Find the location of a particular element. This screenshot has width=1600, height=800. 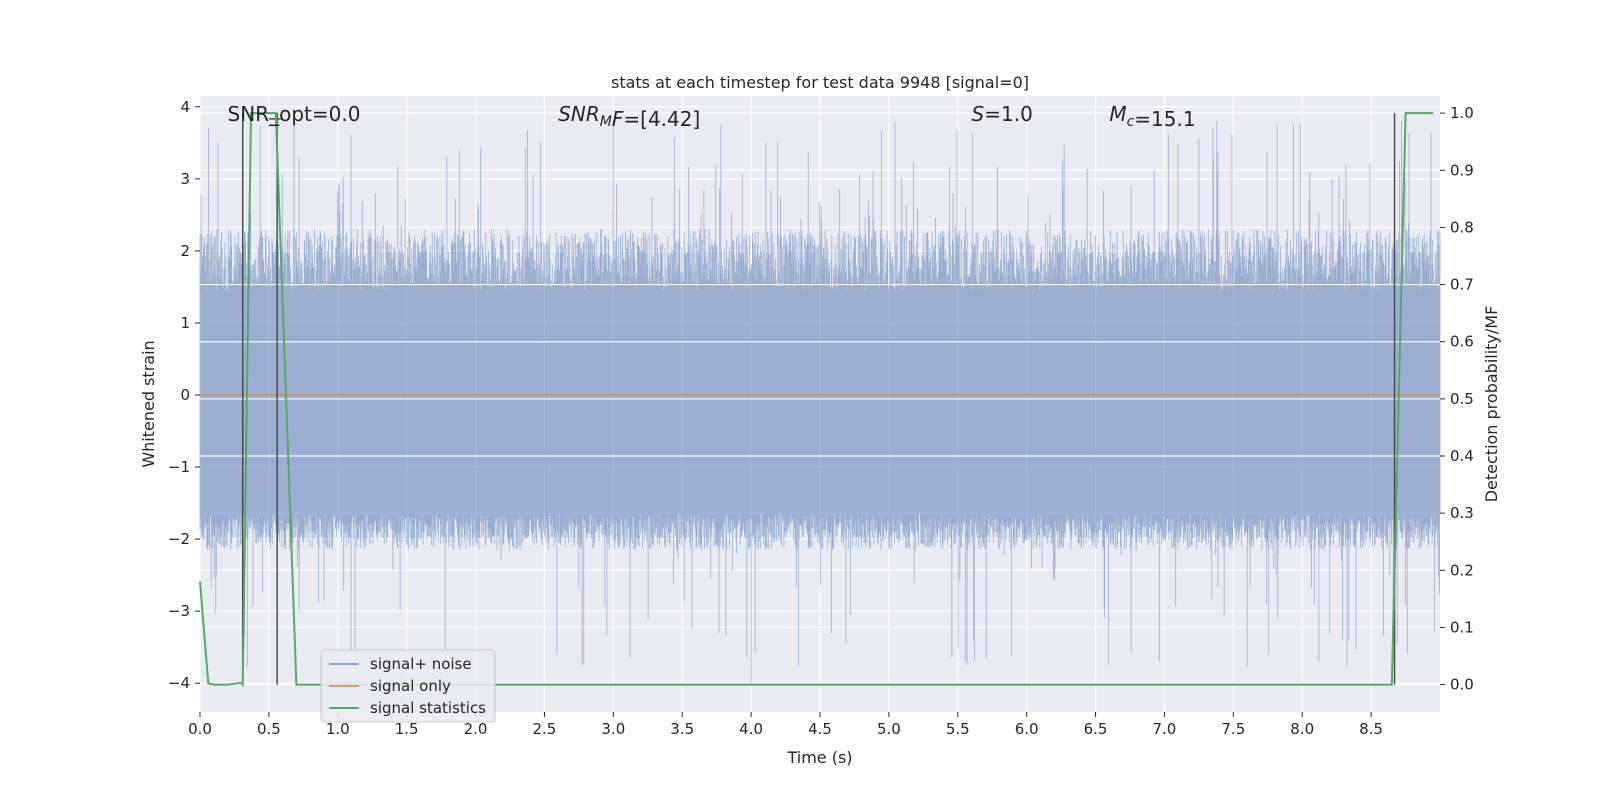

y-tick-label: 0 is located at coordinates (185, 395).